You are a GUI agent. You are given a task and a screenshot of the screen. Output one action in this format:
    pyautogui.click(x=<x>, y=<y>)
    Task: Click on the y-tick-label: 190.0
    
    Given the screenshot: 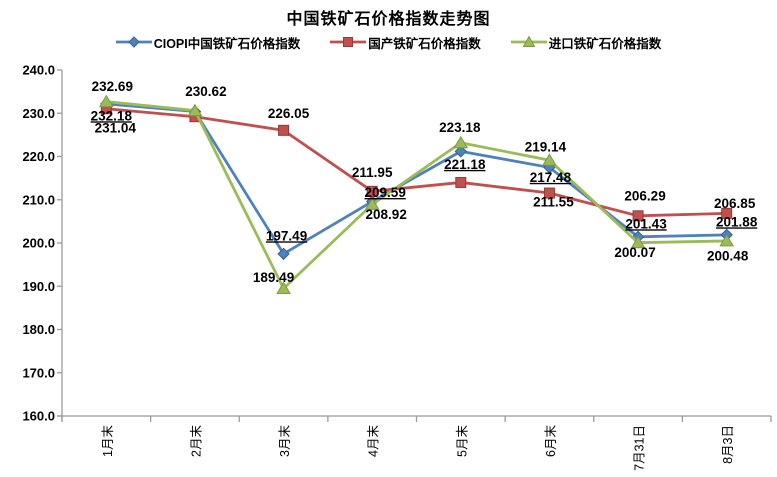 What is the action you would take?
    pyautogui.click(x=38, y=286)
    